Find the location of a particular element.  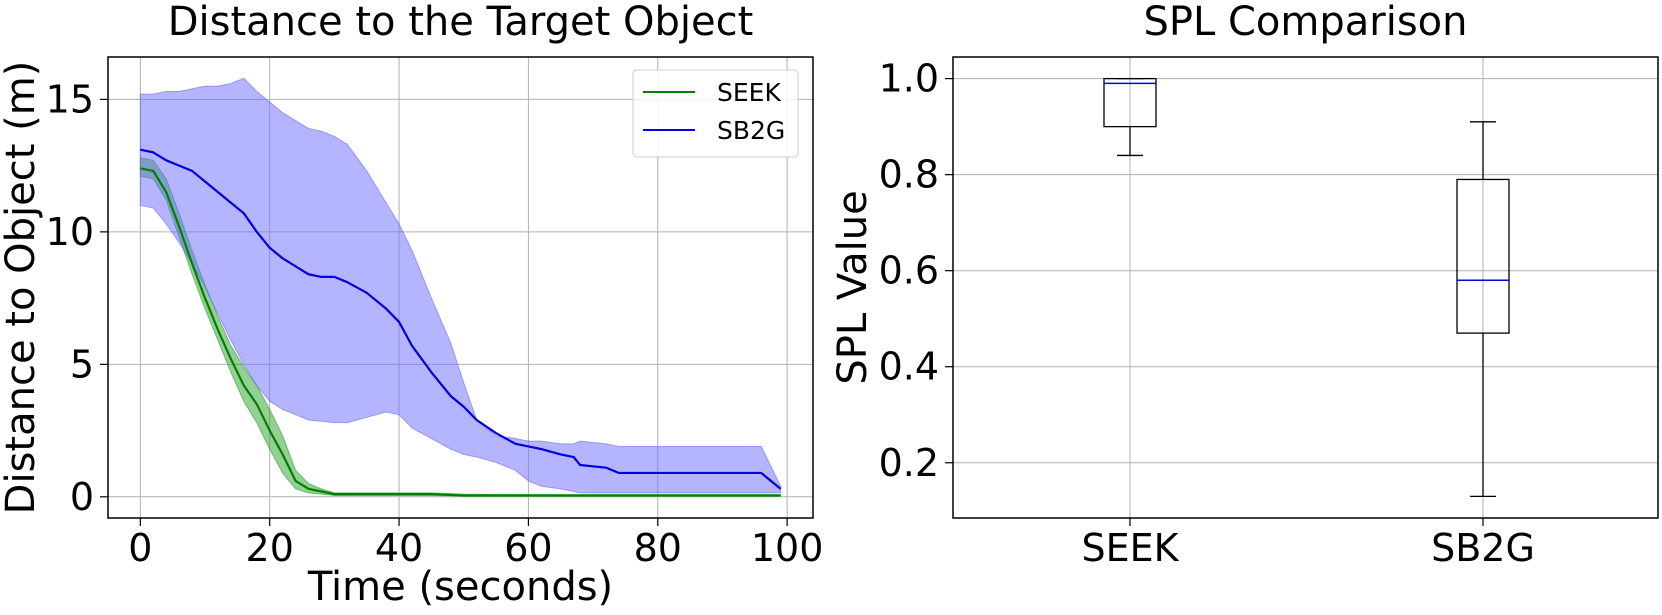

distance-chart-xlabel: Time (seconds) is located at coordinates (460, 587).